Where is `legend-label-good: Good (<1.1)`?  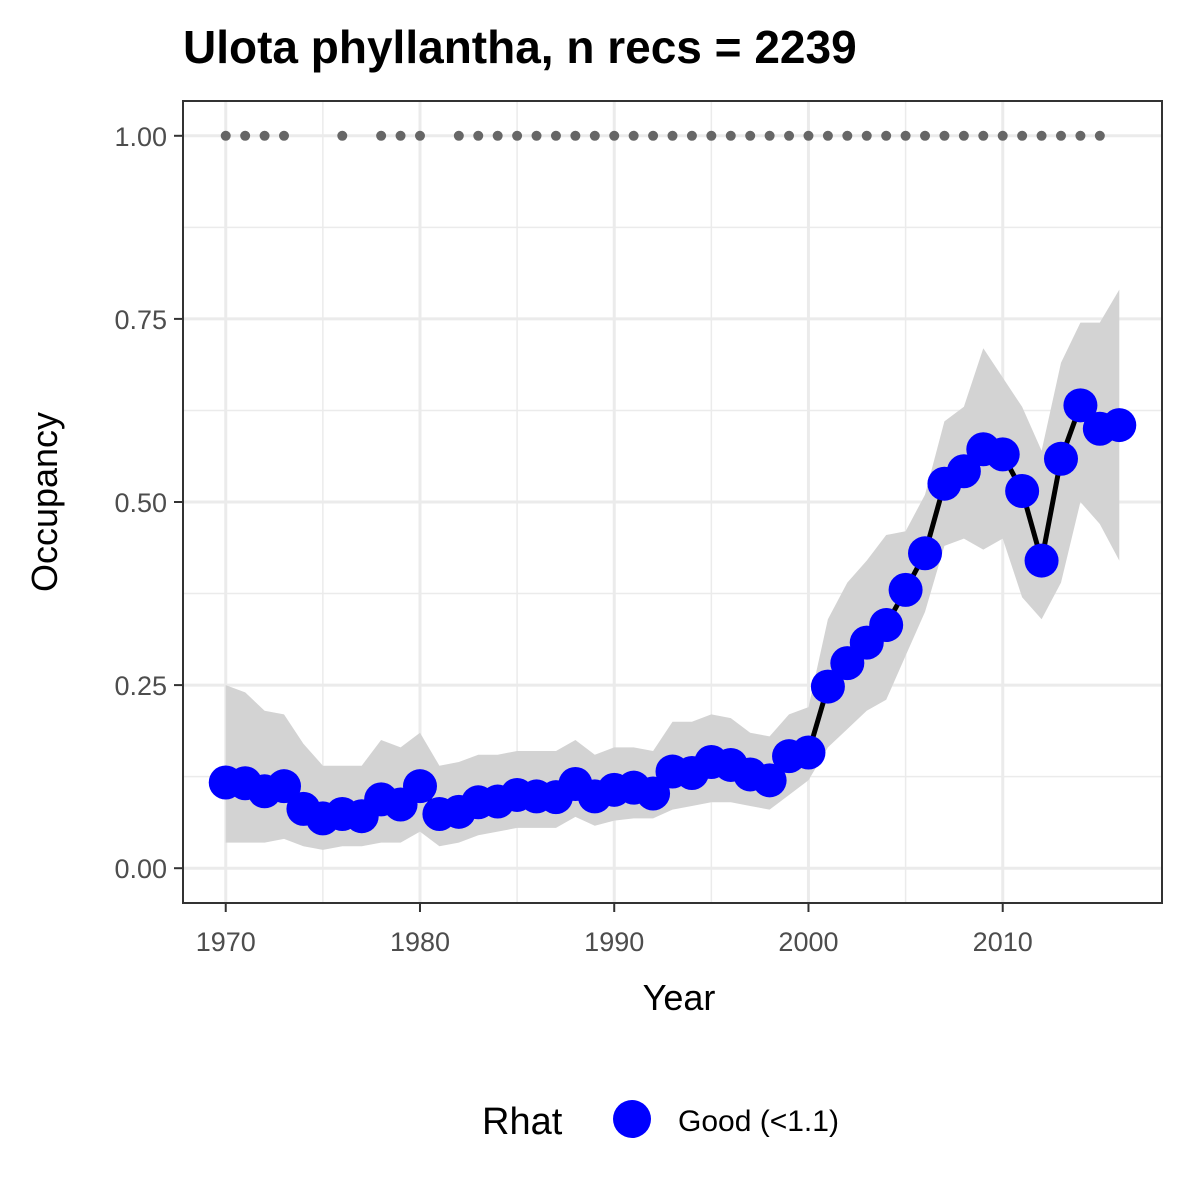
legend-label-good: Good (<1.1) is located at coordinates (758, 1121).